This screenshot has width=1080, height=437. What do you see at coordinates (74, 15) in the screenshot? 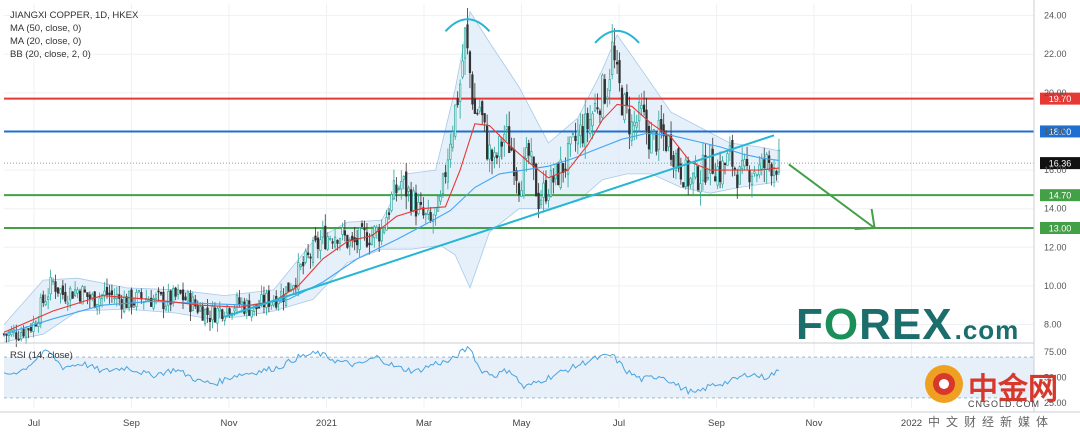
I see `legend-title: JIANGXI COPPER, 1D, HKEX` at bounding box center [74, 15].